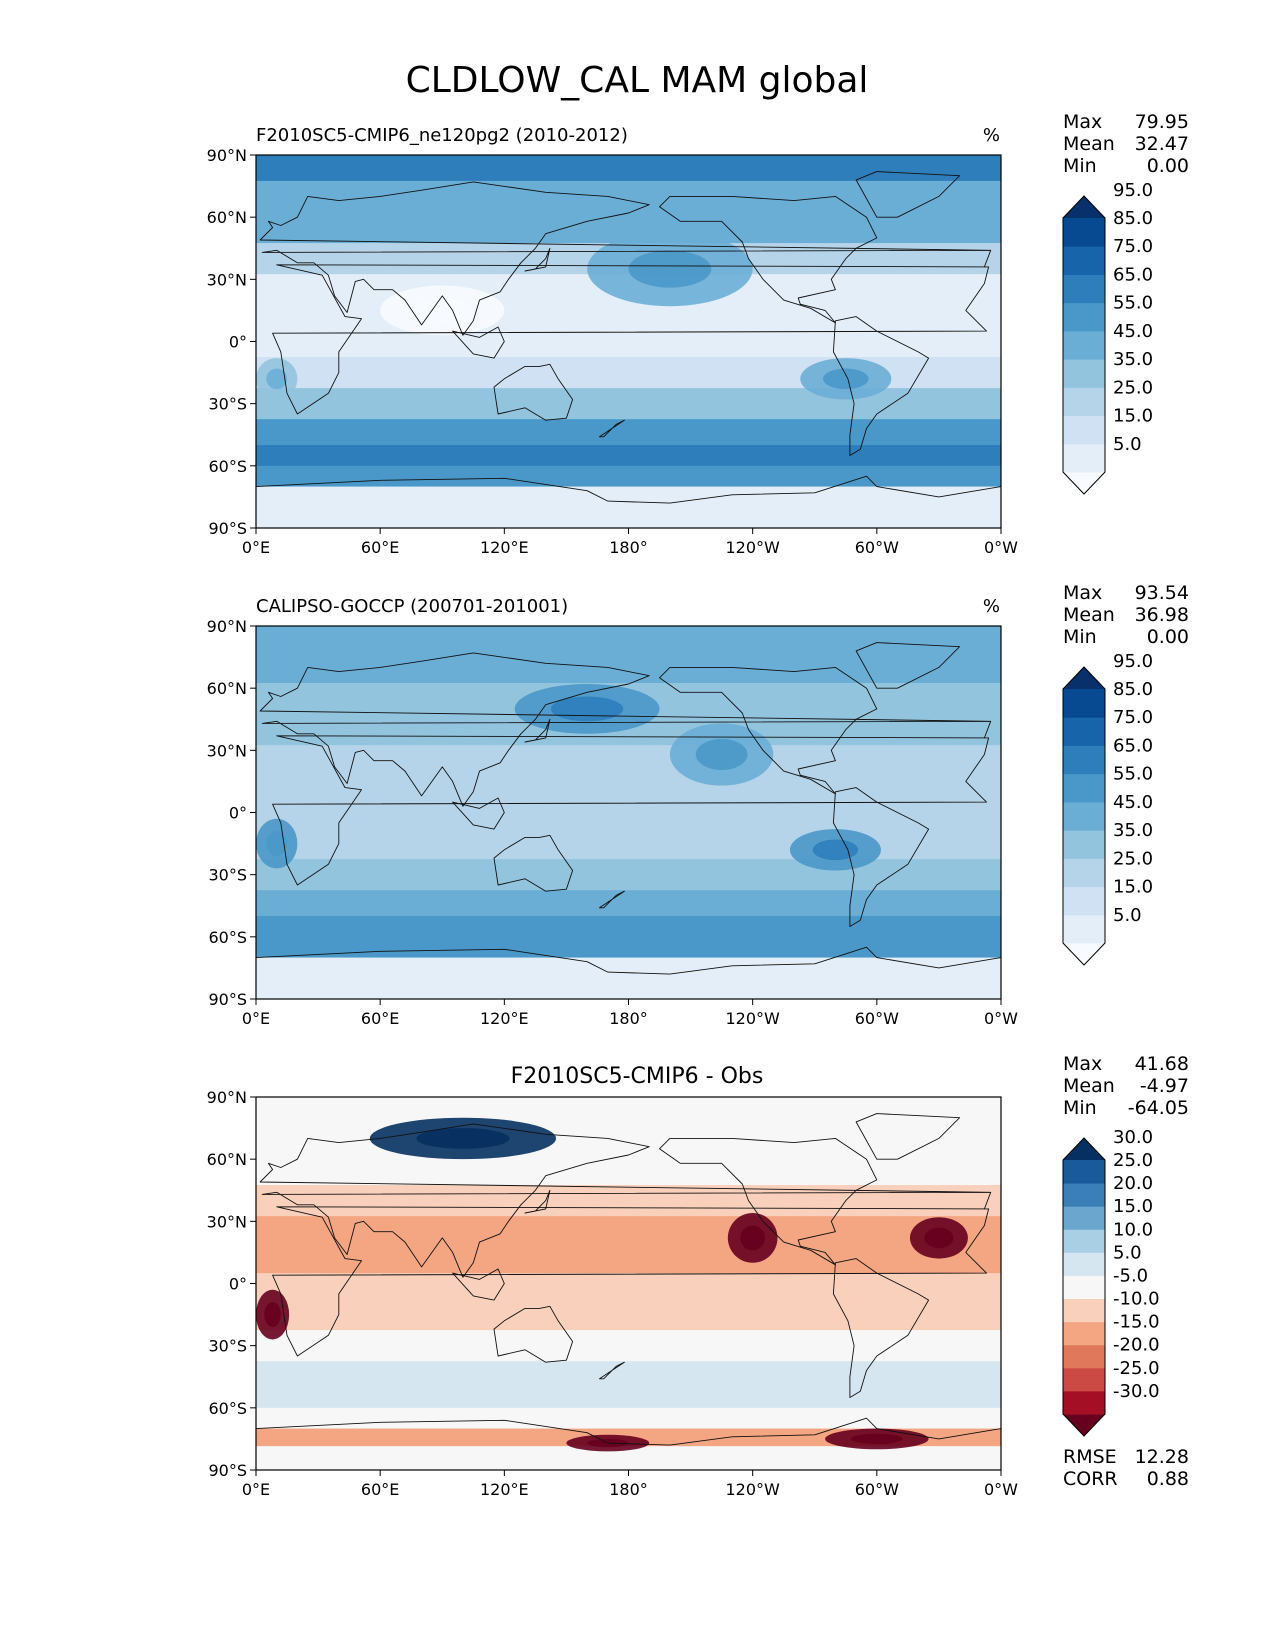 This screenshot has width=1275, height=1650. I want to click on stat-value: 36.98, so click(1162, 615).